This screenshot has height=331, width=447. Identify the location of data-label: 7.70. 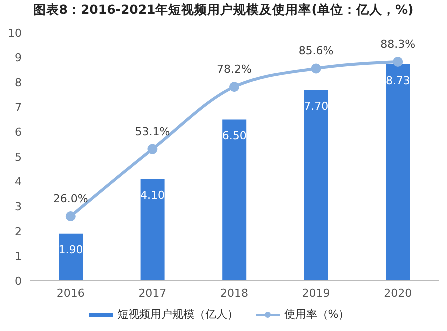
(316, 106).